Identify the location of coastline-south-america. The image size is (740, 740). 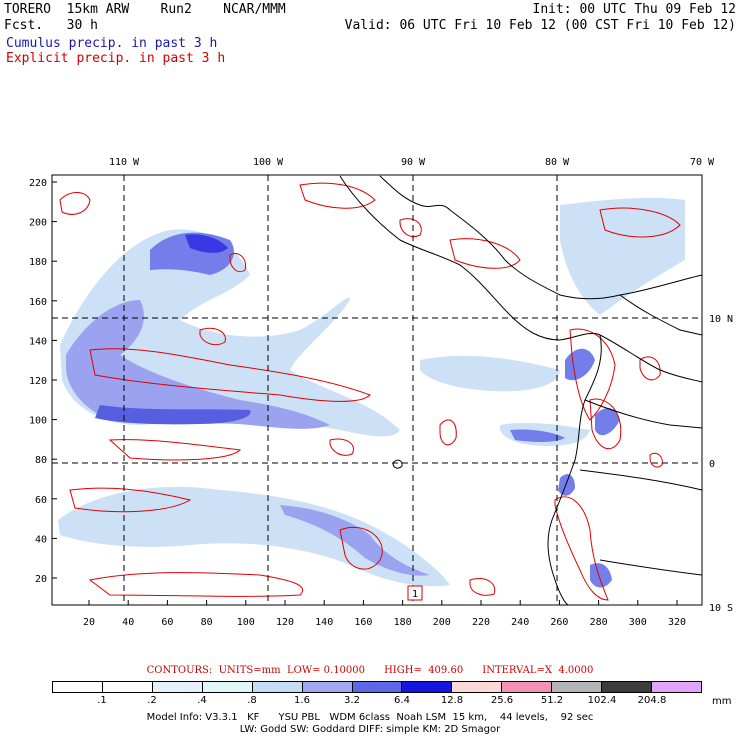
(574, 470).